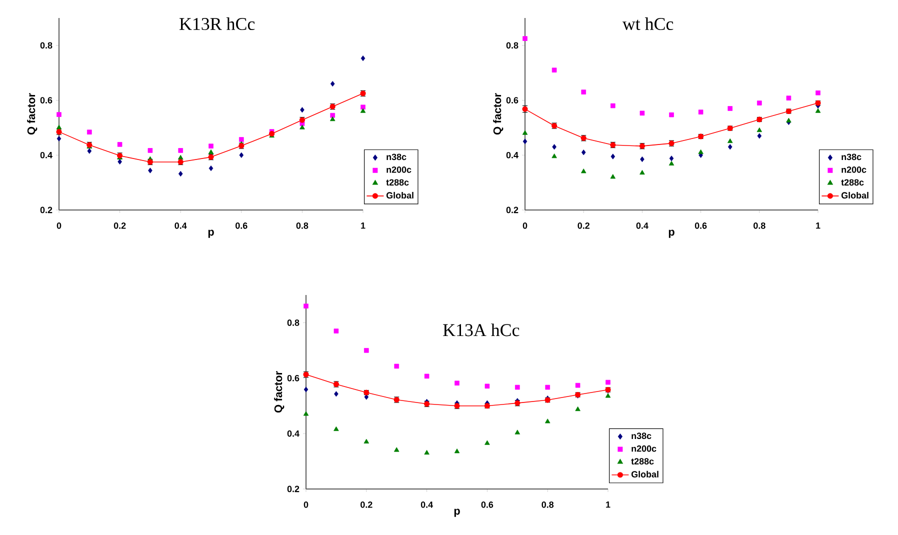 This screenshot has height=535, width=898. I want to click on chart-title: K13R hCc, so click(217, 23).